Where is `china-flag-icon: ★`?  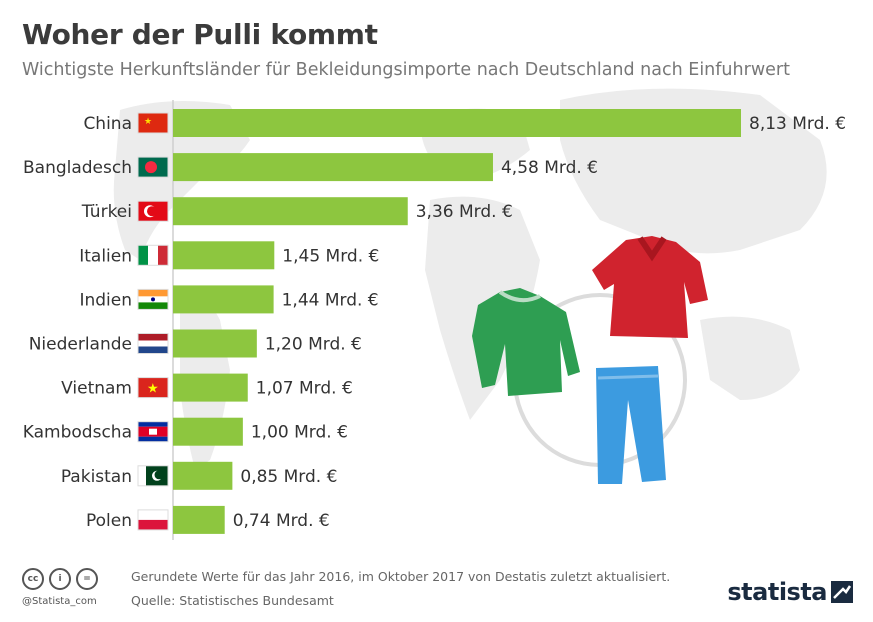 china-flag-icon: ★ is located at coordinates (153, 123).